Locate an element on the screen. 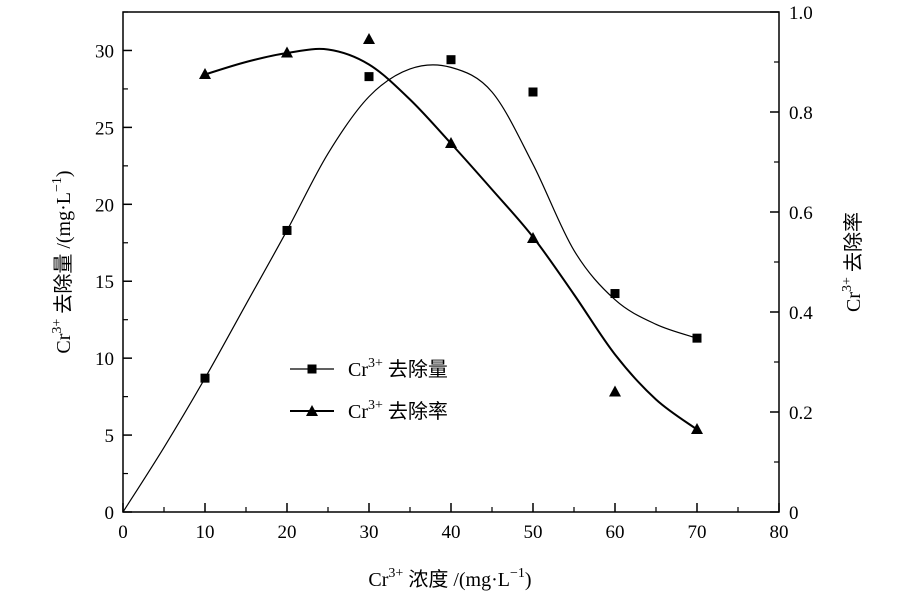 The height and width of the screenshot is (603, 900). x-axis-title: Cr3+ 浓度 /(mg·L−1) is located at coordinates (449, 578).